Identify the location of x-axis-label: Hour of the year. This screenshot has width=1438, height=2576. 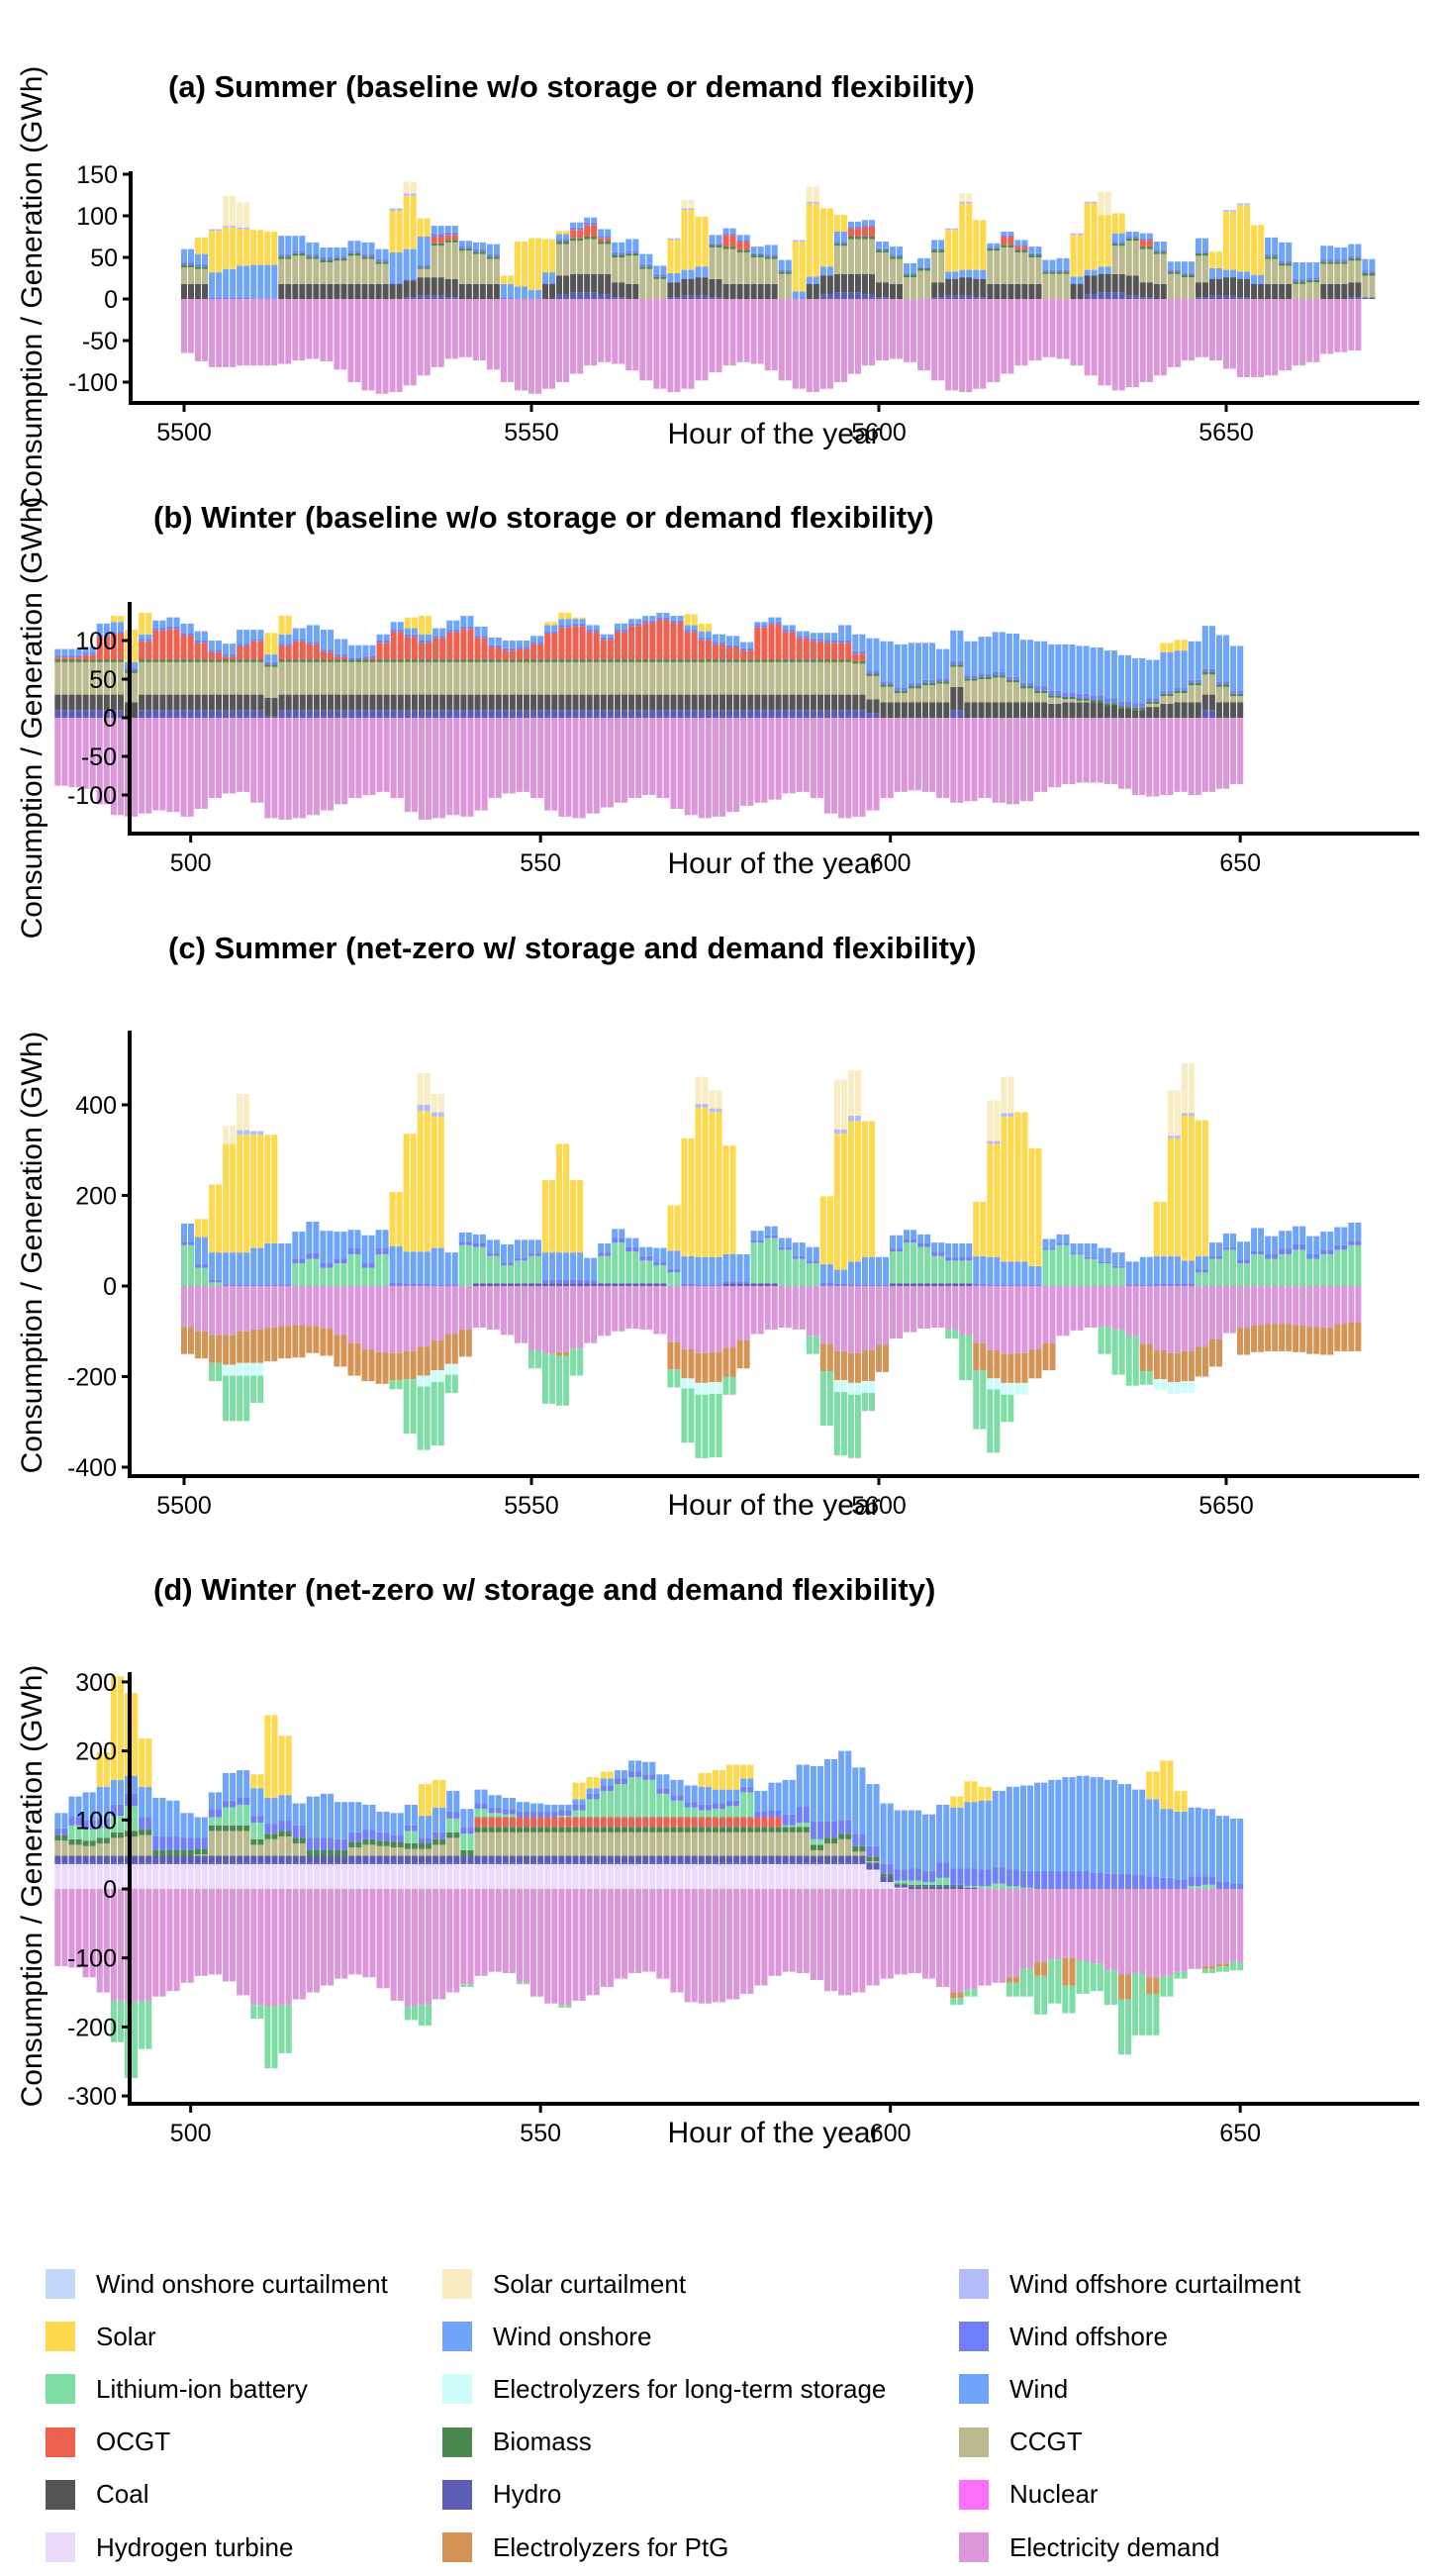
(774, 2133).